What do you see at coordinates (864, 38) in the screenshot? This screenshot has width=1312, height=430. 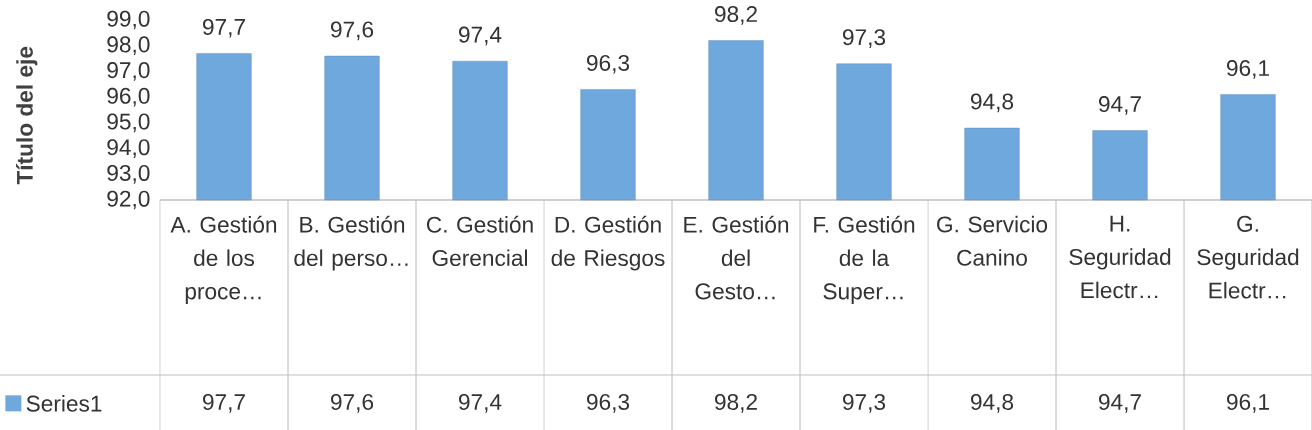 I see `text: 97,3` at bounding box center [864, 38].